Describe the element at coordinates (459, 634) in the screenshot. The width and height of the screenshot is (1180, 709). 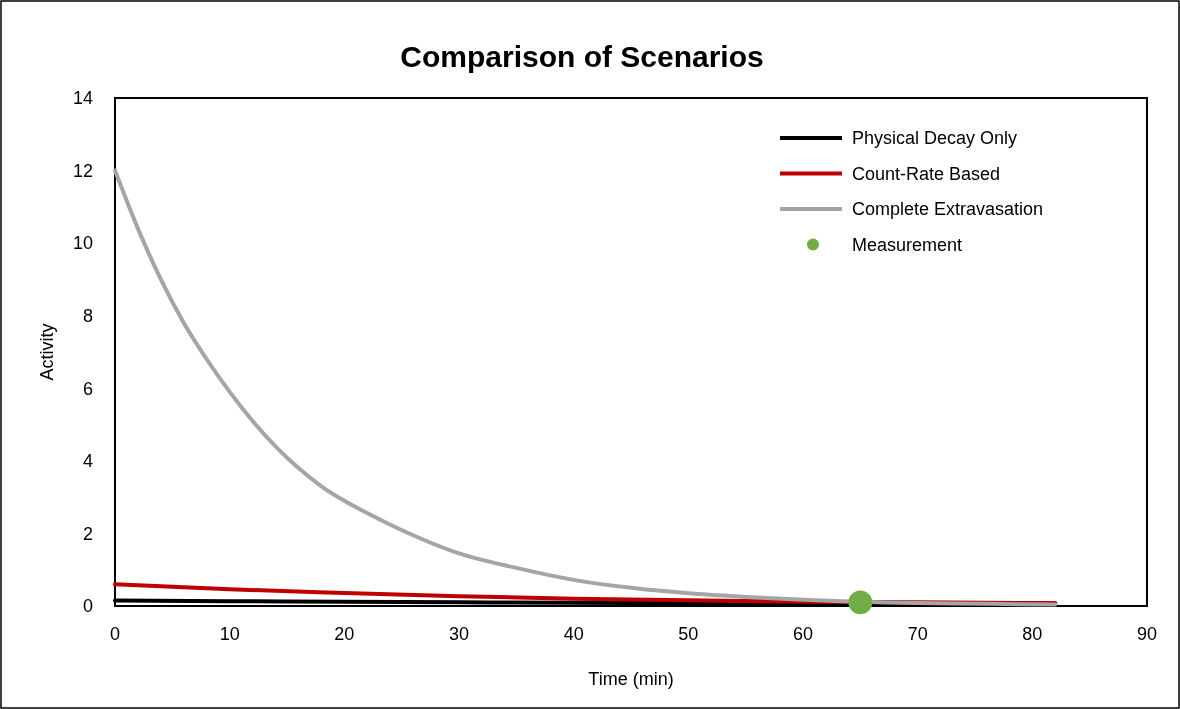
I see `x-tick-label: 30` at that location.